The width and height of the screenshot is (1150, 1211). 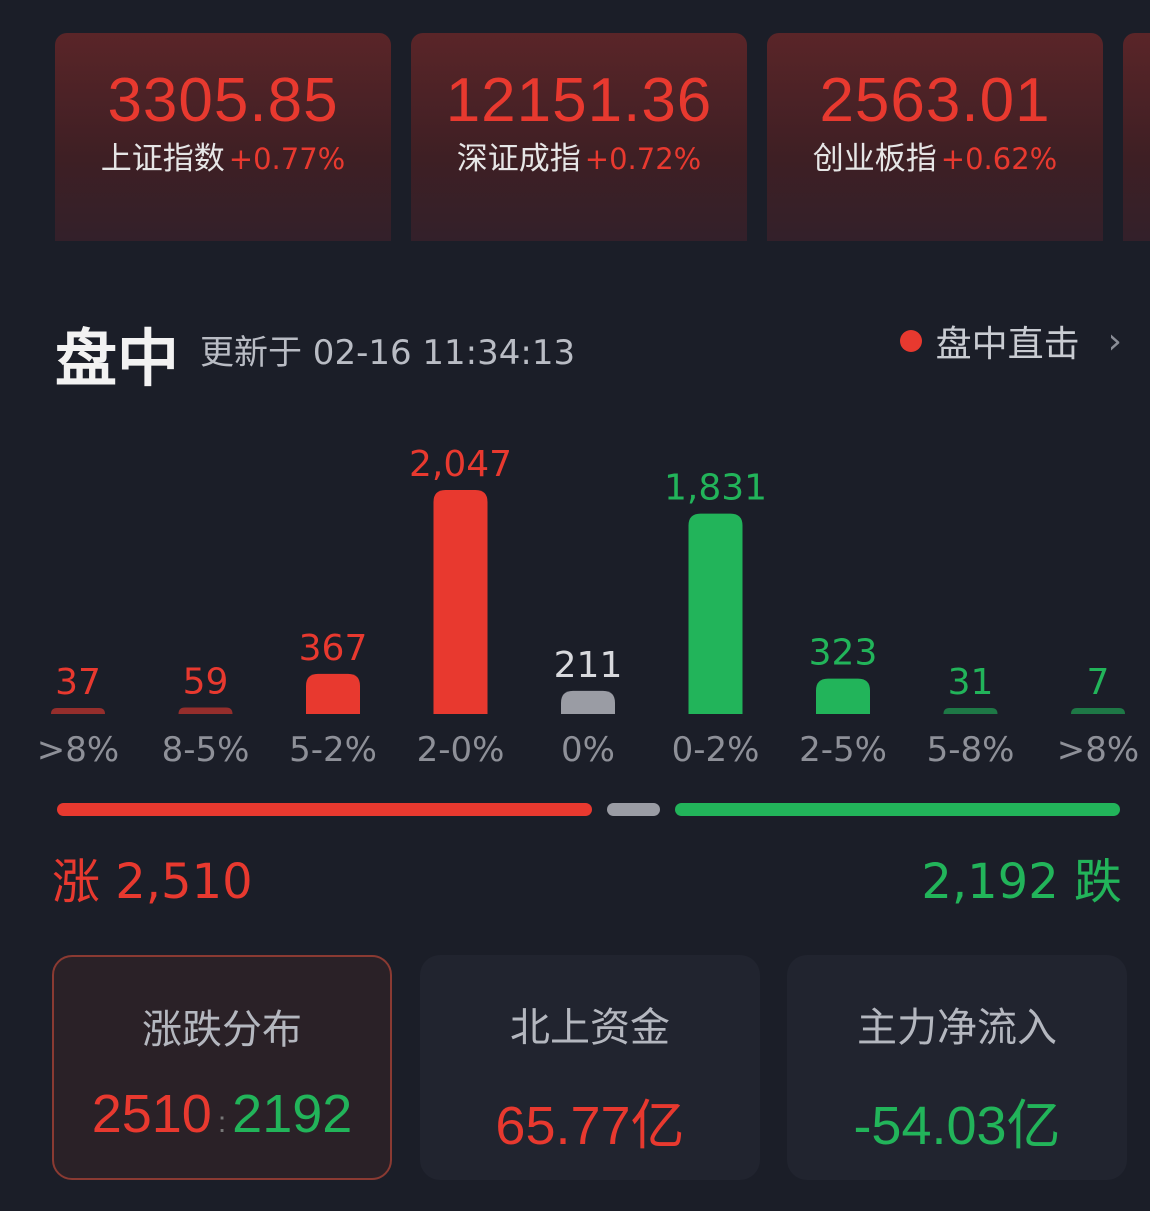 I want to click on card-down: 2192, so click(x=292, y=1114).